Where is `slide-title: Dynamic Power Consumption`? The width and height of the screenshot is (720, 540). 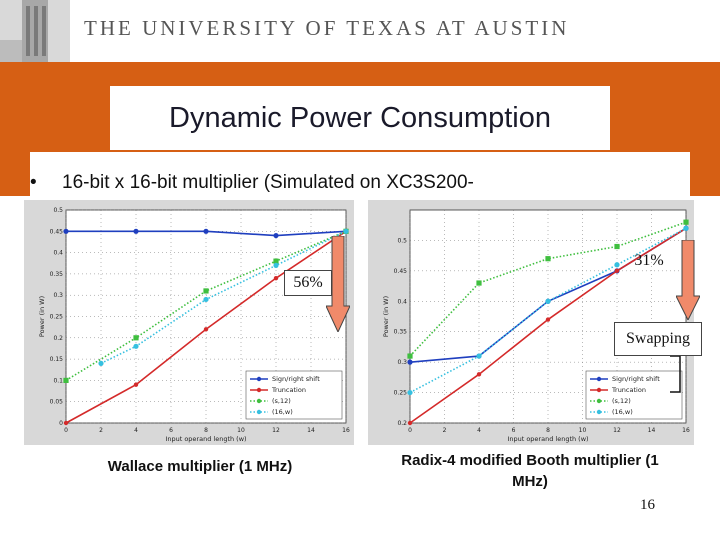 slide-title: Dynamic Power Consumption is located at coordinates (360, 118).